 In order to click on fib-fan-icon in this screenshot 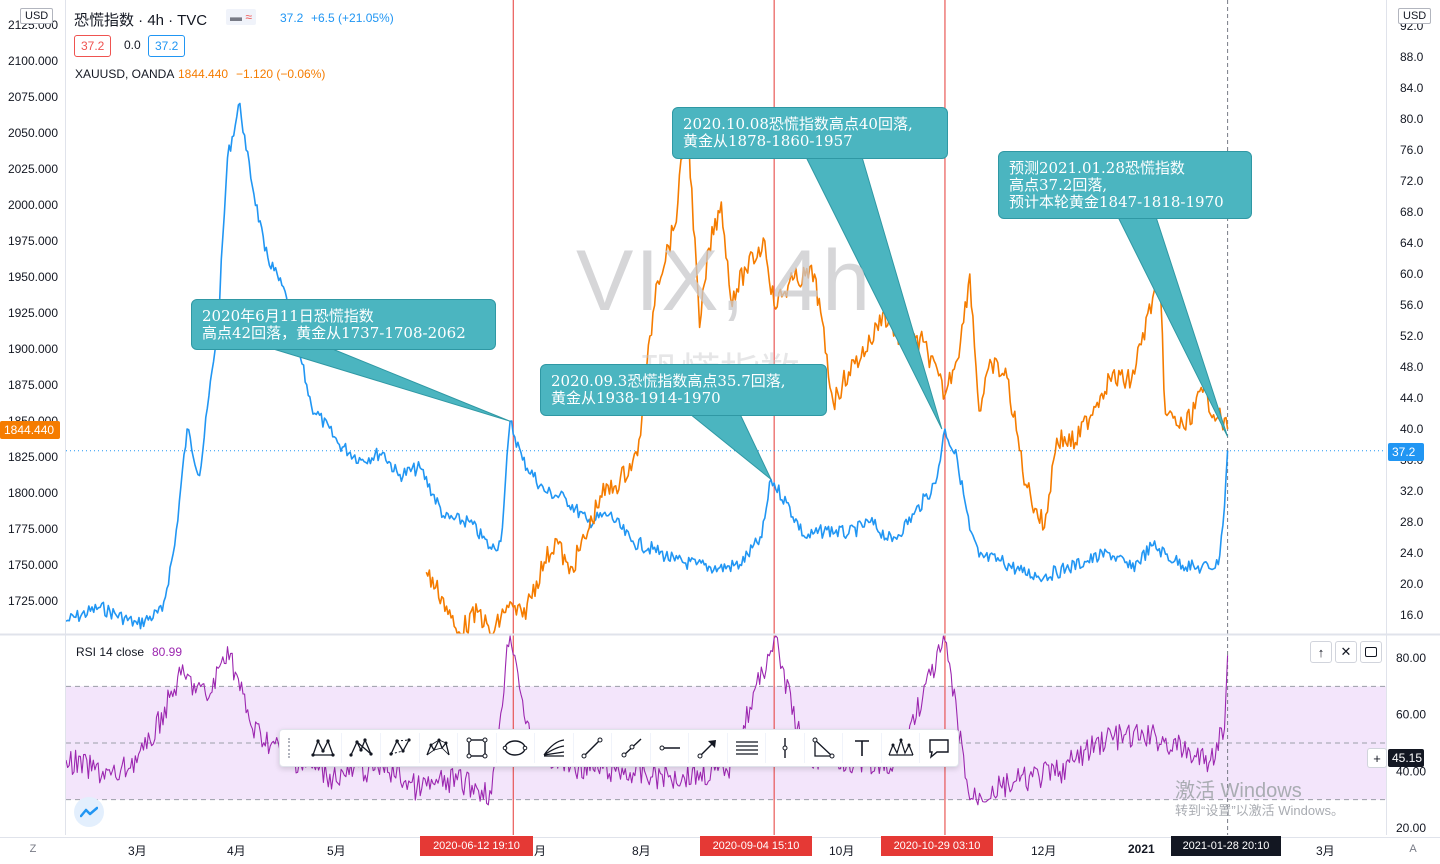, I will do `click(553, 748)`.